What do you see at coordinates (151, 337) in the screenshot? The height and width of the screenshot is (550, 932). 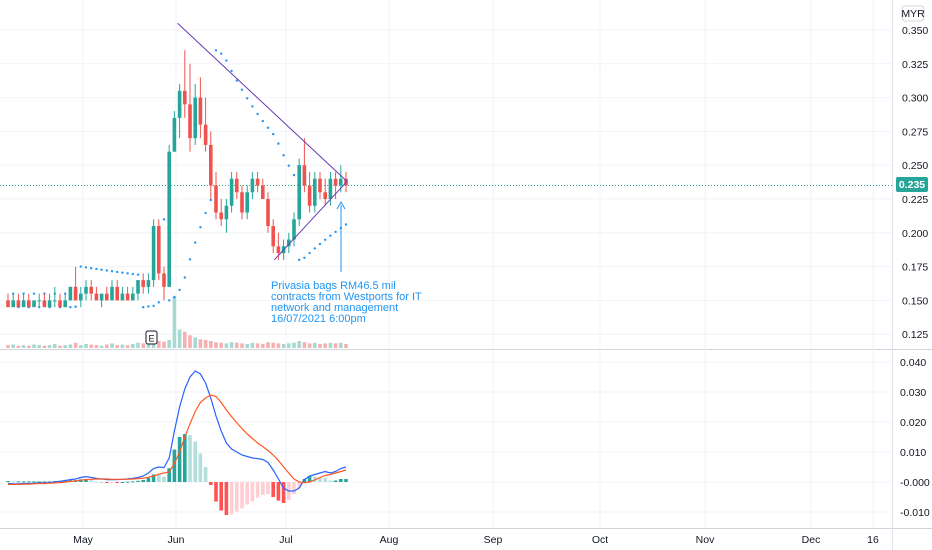 I see `earnings-marker: E` at bounding box center [151, 337].